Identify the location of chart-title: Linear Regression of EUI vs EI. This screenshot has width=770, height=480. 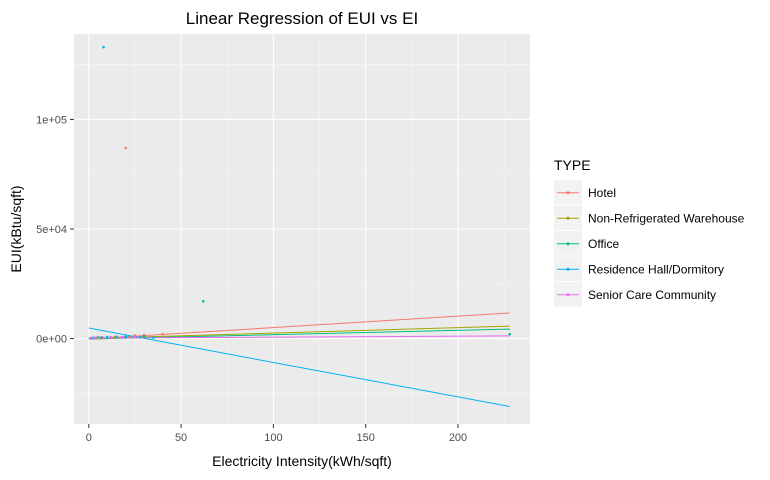
(302, 18).